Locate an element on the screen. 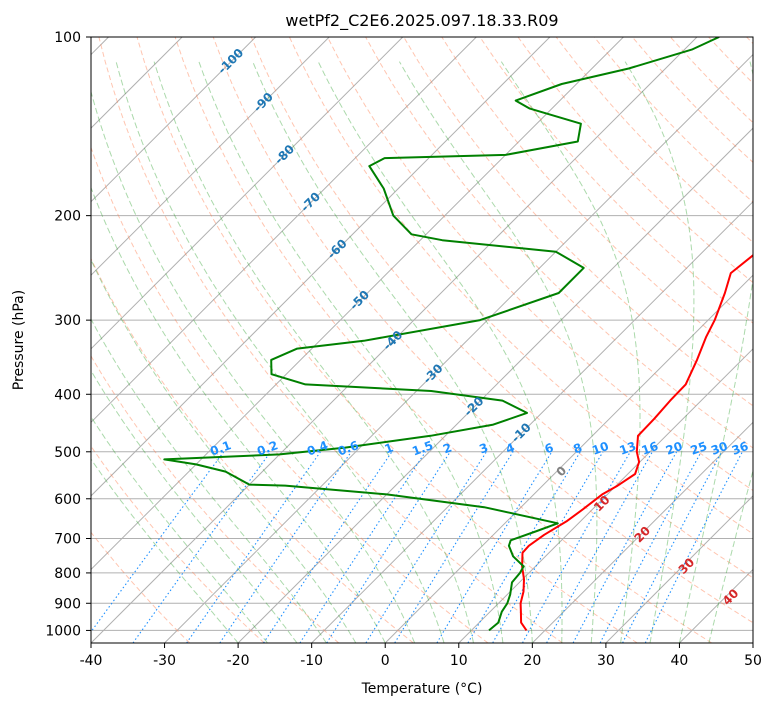 The height and width of the screenshot is (708, 775). mixing-ratio-label: 10 is located at coordinates (600, 448).